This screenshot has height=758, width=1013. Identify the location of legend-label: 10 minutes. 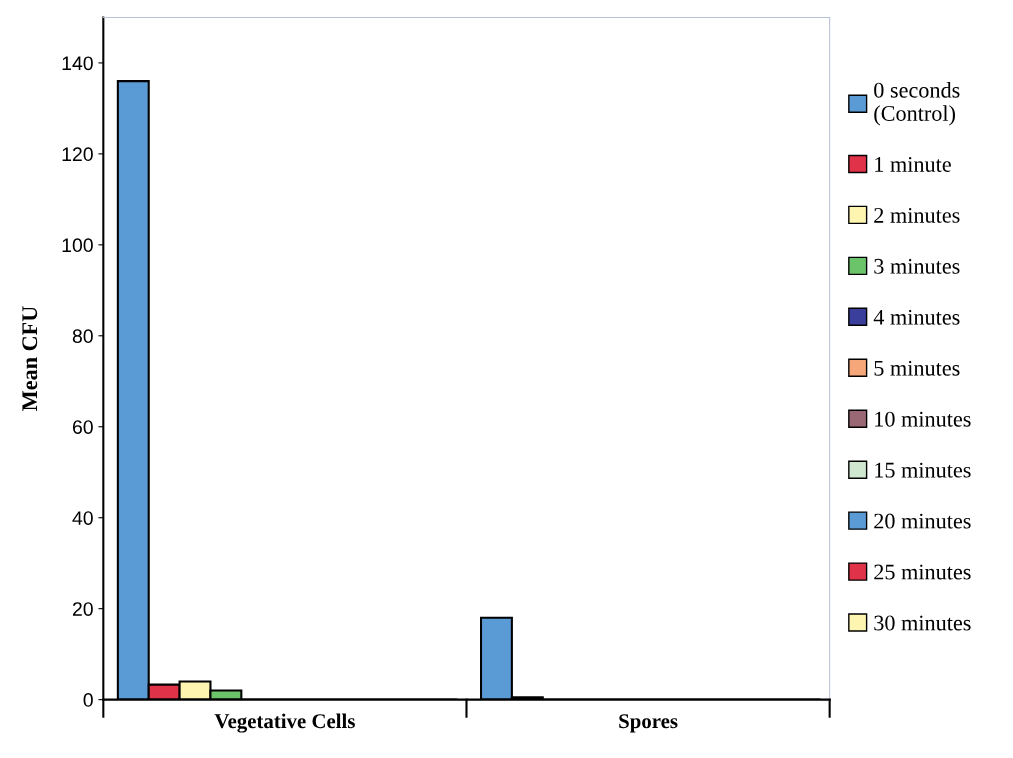
(923, 419).